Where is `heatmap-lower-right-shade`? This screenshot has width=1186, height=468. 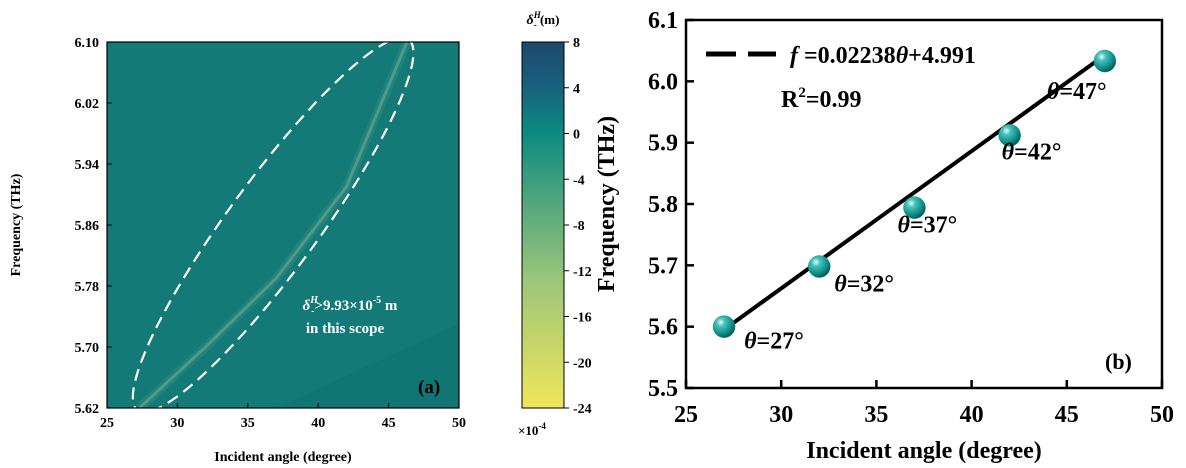 heatmap-lower-right-shade is located at coordinates (367, 366).